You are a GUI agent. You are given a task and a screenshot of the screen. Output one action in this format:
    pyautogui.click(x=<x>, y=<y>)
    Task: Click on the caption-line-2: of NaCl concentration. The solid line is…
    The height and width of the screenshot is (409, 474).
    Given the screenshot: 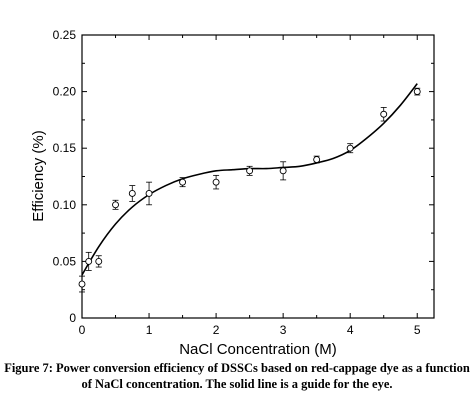 What is the action you would take?
    pyautogui.click(x=237, y=384)
    